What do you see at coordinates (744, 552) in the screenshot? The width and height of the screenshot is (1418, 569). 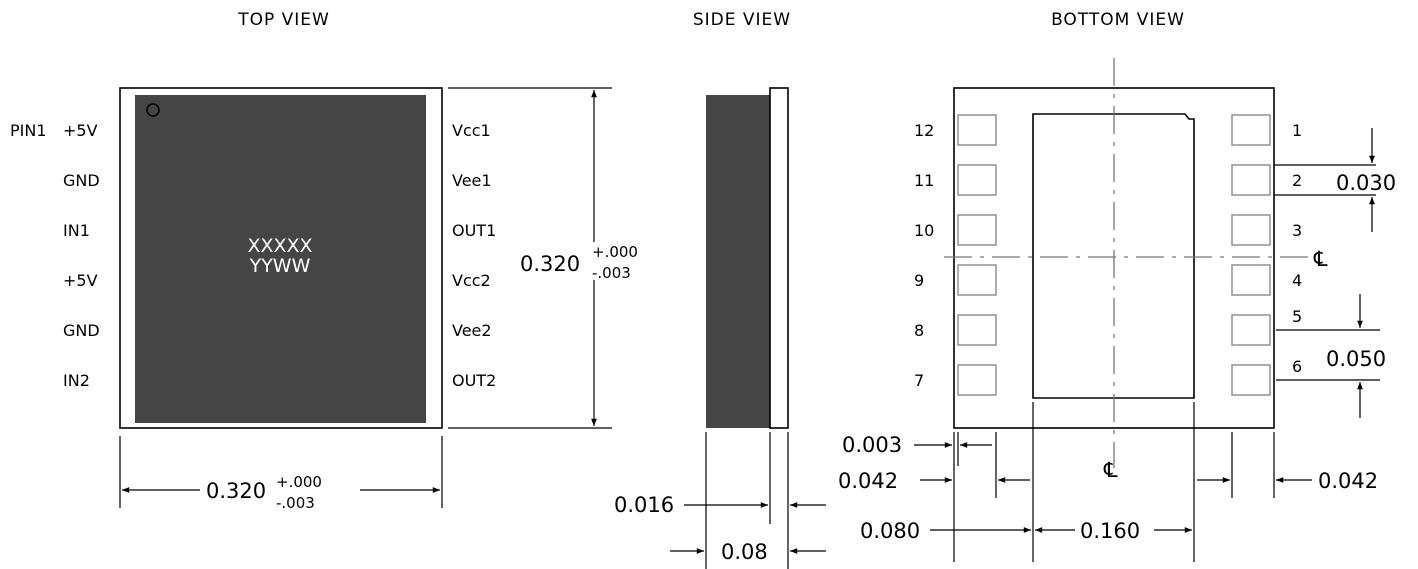 I see `side-body-value: 0.08` at bounding box center [744, 552].